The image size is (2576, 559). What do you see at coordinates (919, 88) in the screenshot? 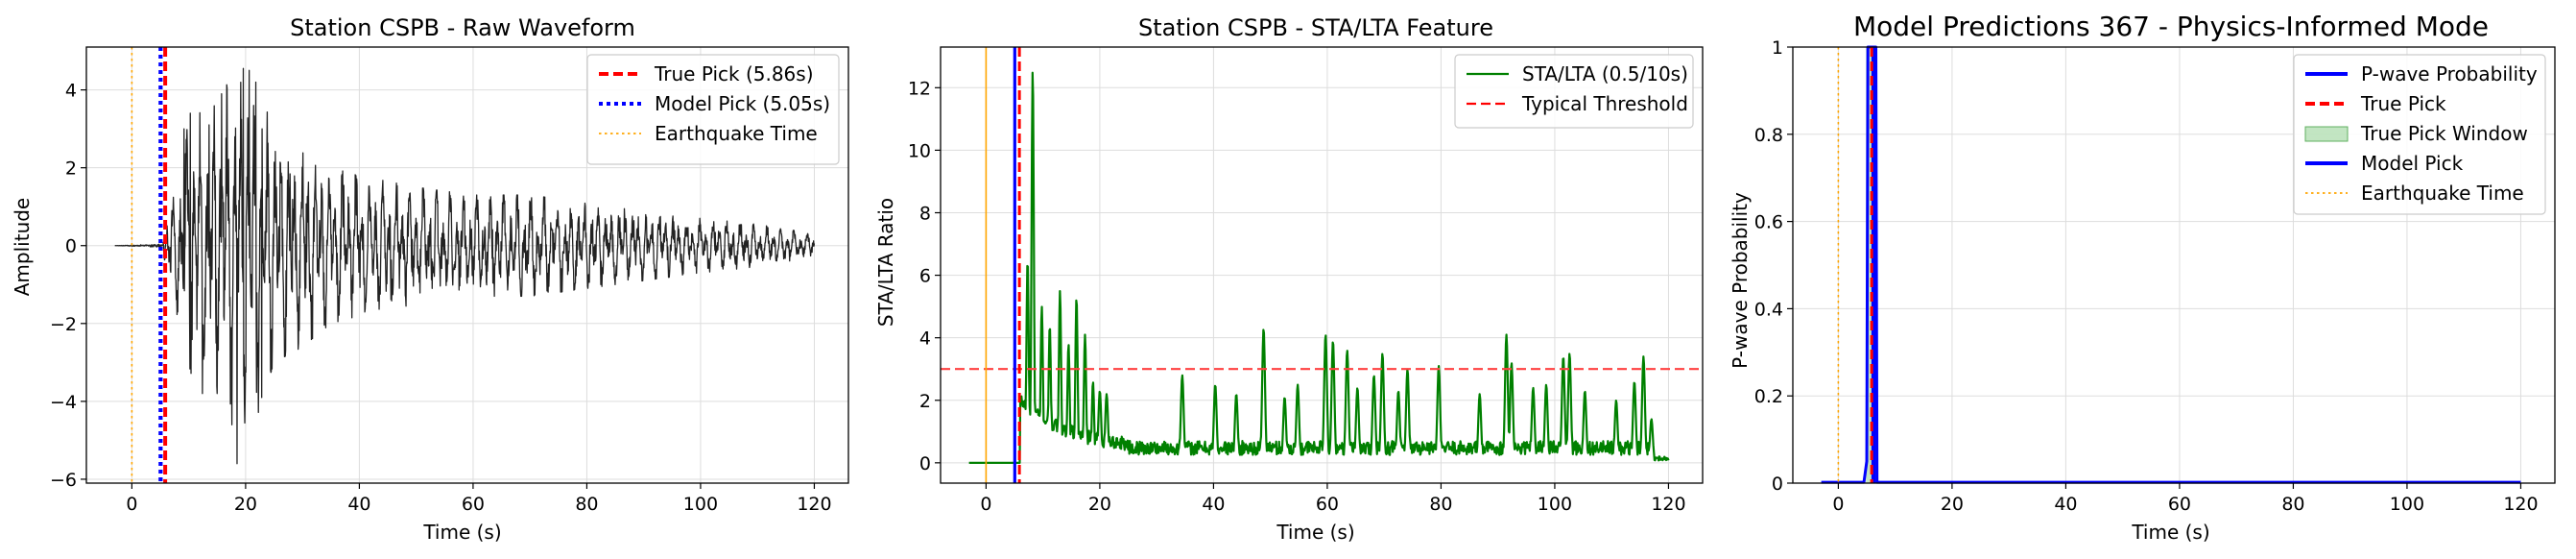
I see `stalta-y-tick-label: 12` at bounding box center [919, 88].